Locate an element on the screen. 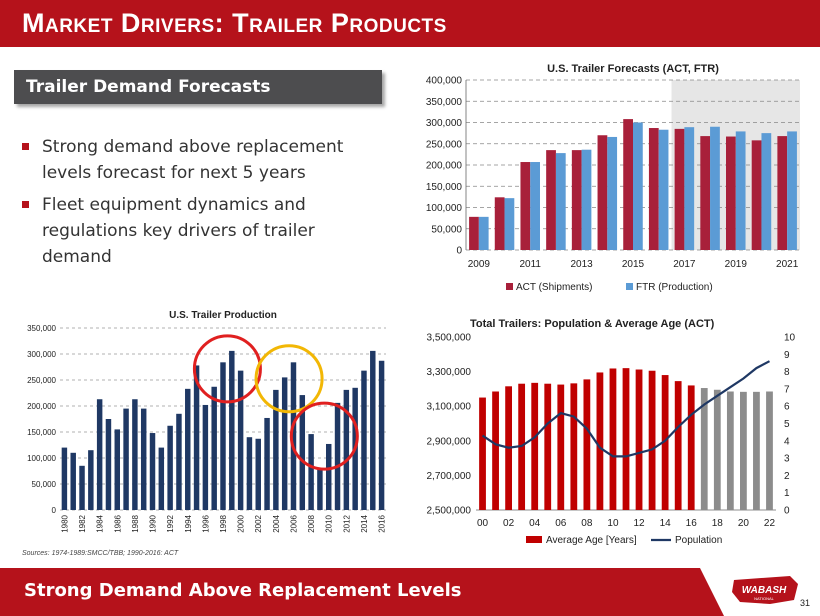  x-tick-label: 2011 is located at coordinates (530, 264).